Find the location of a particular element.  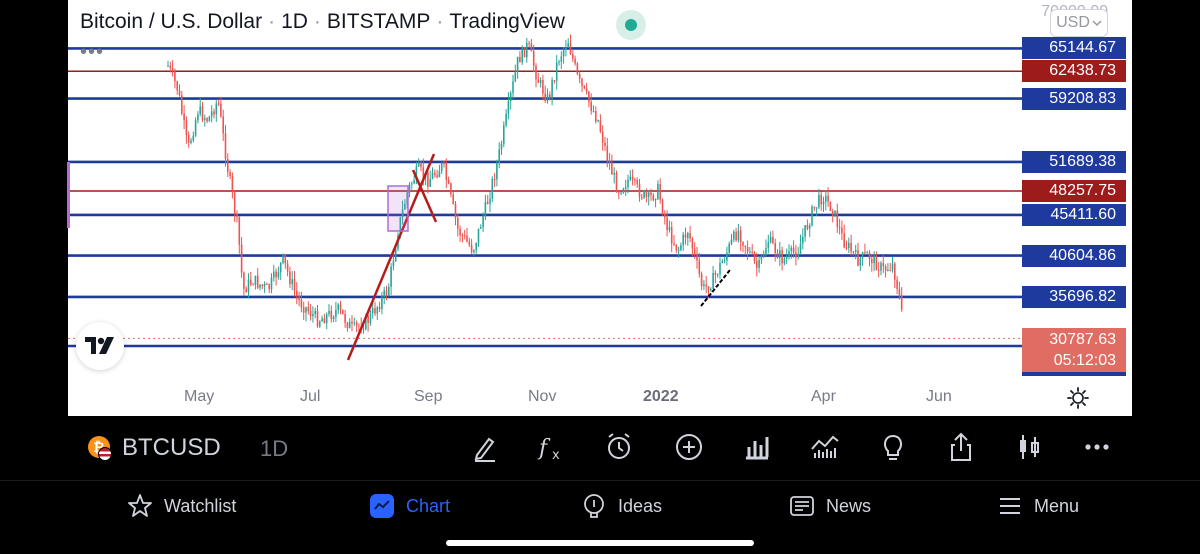

symbol-button: BTCUSD is located at coordinates (171, 447).